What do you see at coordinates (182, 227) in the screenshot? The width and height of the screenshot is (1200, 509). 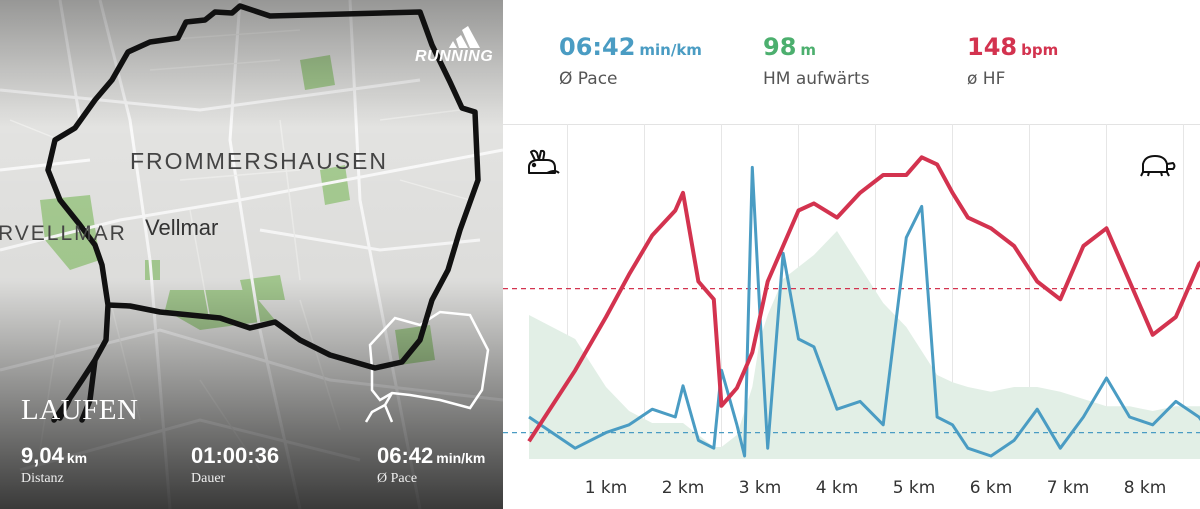 I see `map-label-town: Vellmar` at bounding box center [182, 227].